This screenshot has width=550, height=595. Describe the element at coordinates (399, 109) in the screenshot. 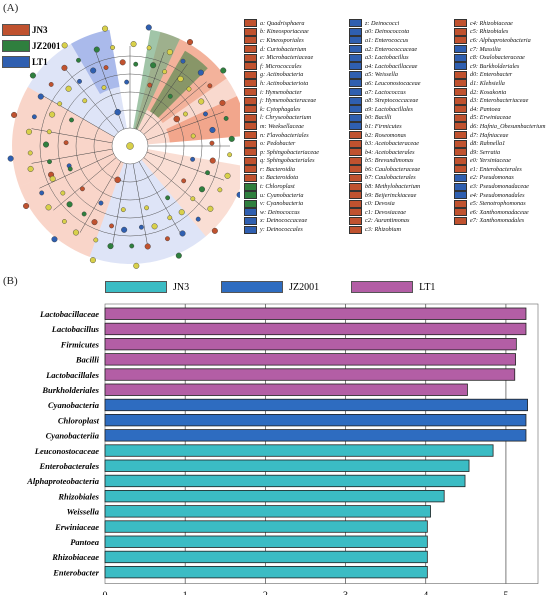

I see `key-item: a9: Lactobacillales` at that location.